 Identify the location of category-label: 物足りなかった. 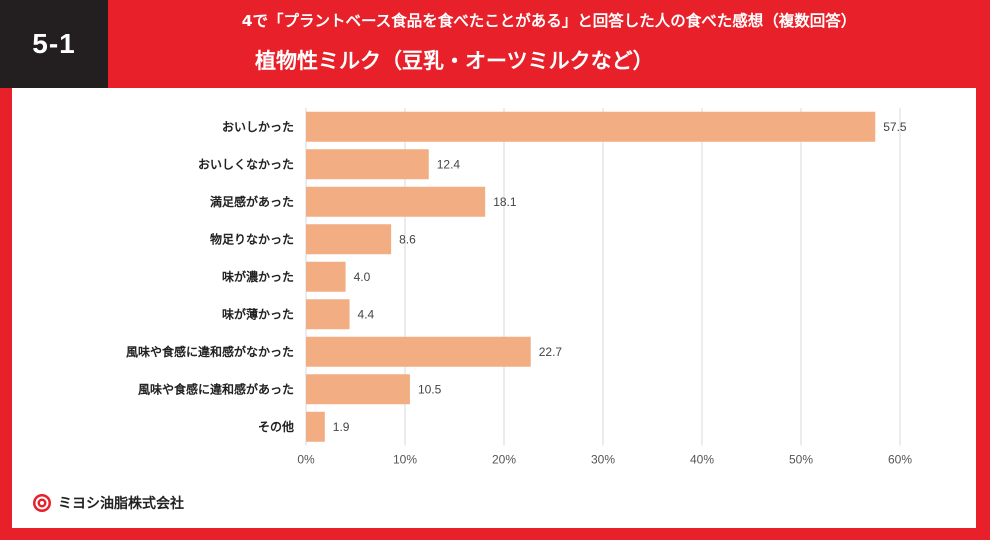
(252, 238).